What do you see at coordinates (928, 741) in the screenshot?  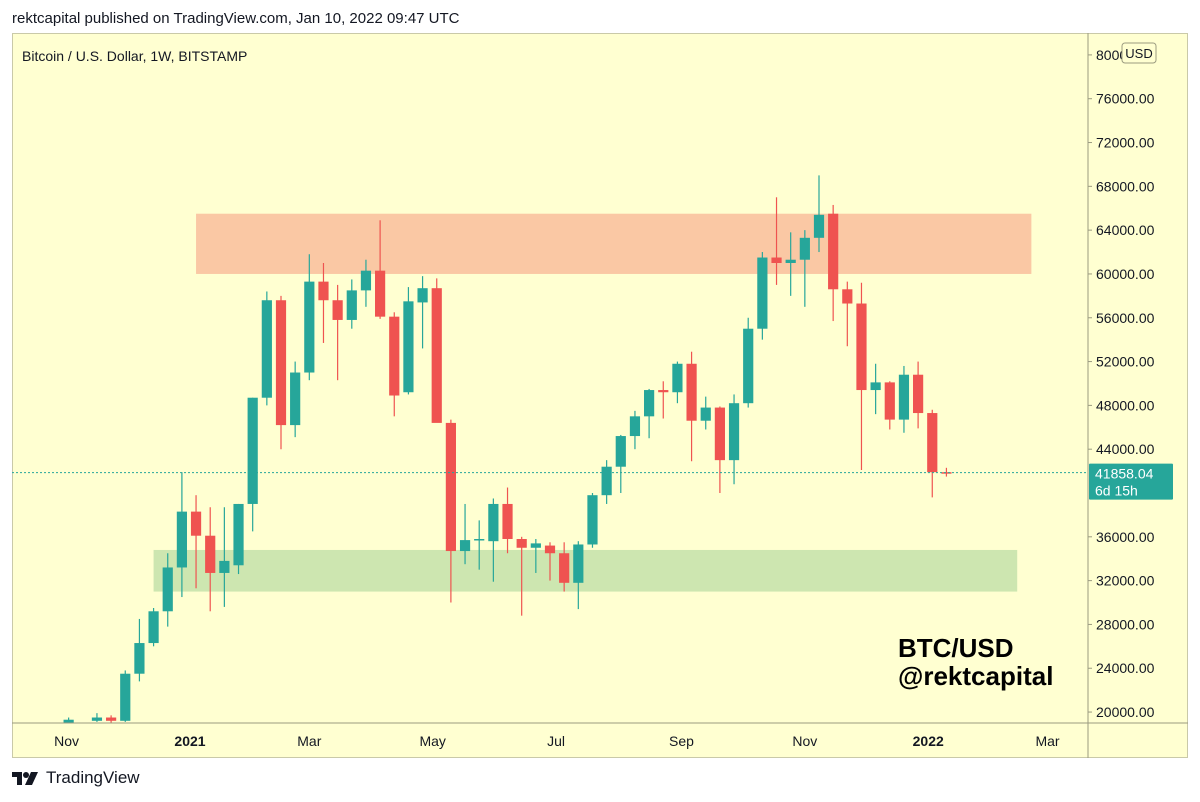 I see `x-tick-label: 2022` at bounding box center [928, 741].